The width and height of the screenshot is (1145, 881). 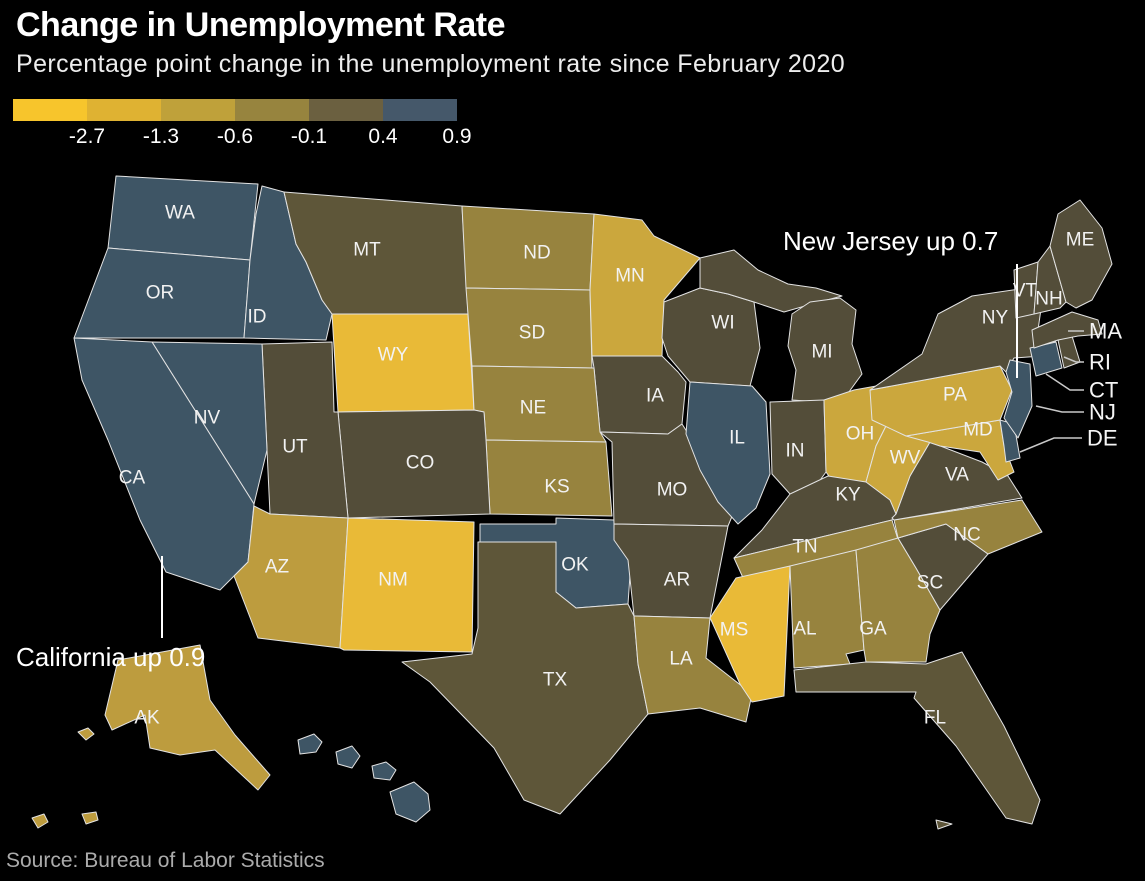 What do you see at coordinates (935, 718) in the screenshot?
I see `state-label-FL: FL` at bounding box center [935, 718].